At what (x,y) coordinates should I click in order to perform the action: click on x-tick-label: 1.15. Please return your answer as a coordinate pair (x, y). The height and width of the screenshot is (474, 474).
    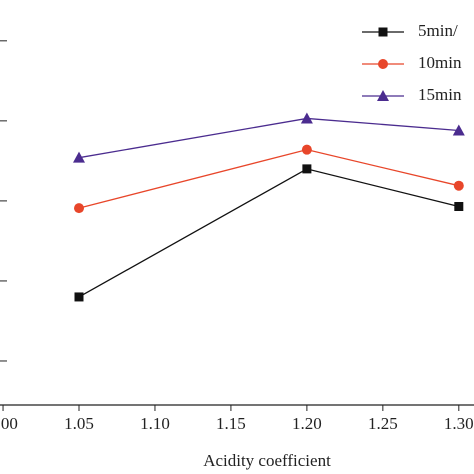
    Looking at the image, I should click on (231, 423).